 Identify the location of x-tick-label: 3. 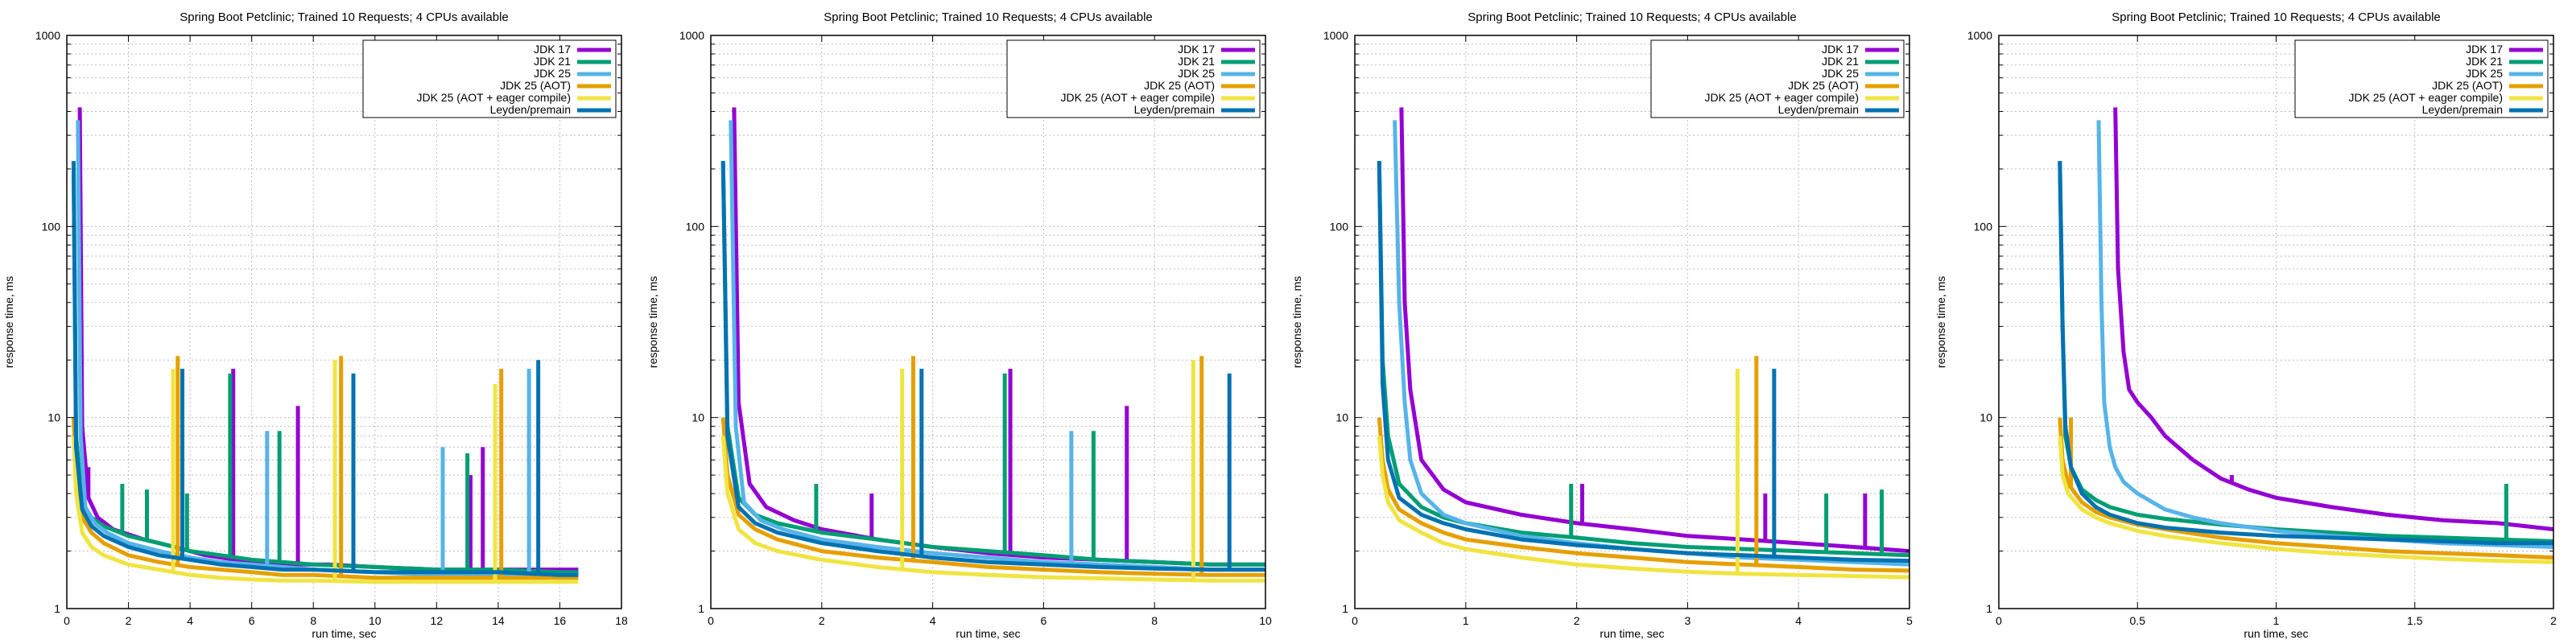
(1688, 620).